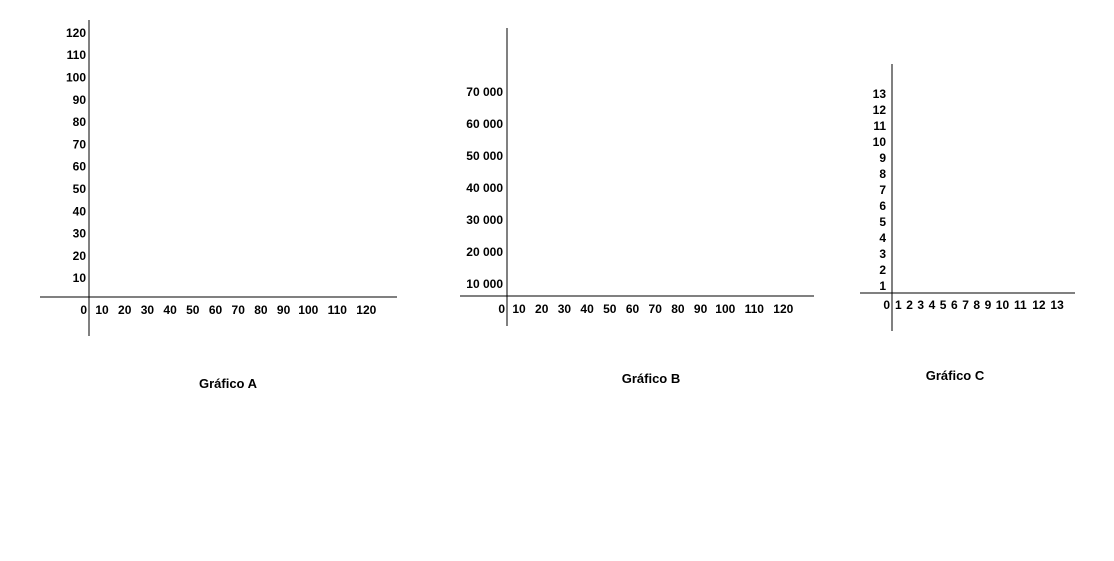  Describe the element at coordinates (519, 309) in the screenshot. I see `chart-b-x-tick-label: 10` at that location.